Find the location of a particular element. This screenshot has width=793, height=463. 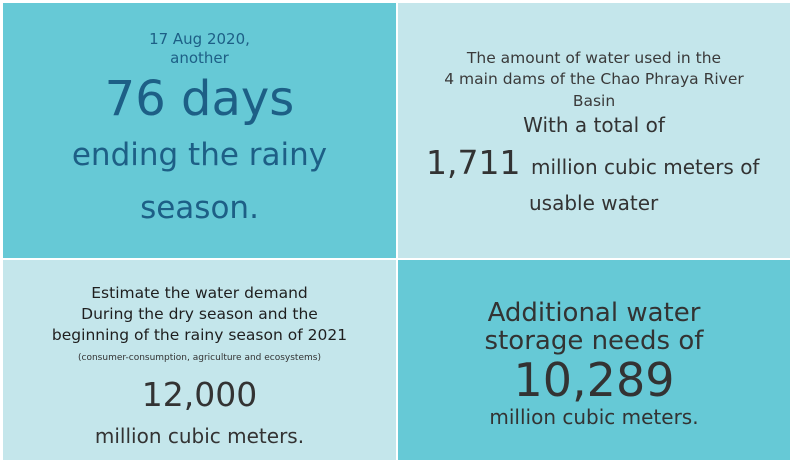

rainy-season-line-1: ending the rainy is located at coordinates (199, 155).